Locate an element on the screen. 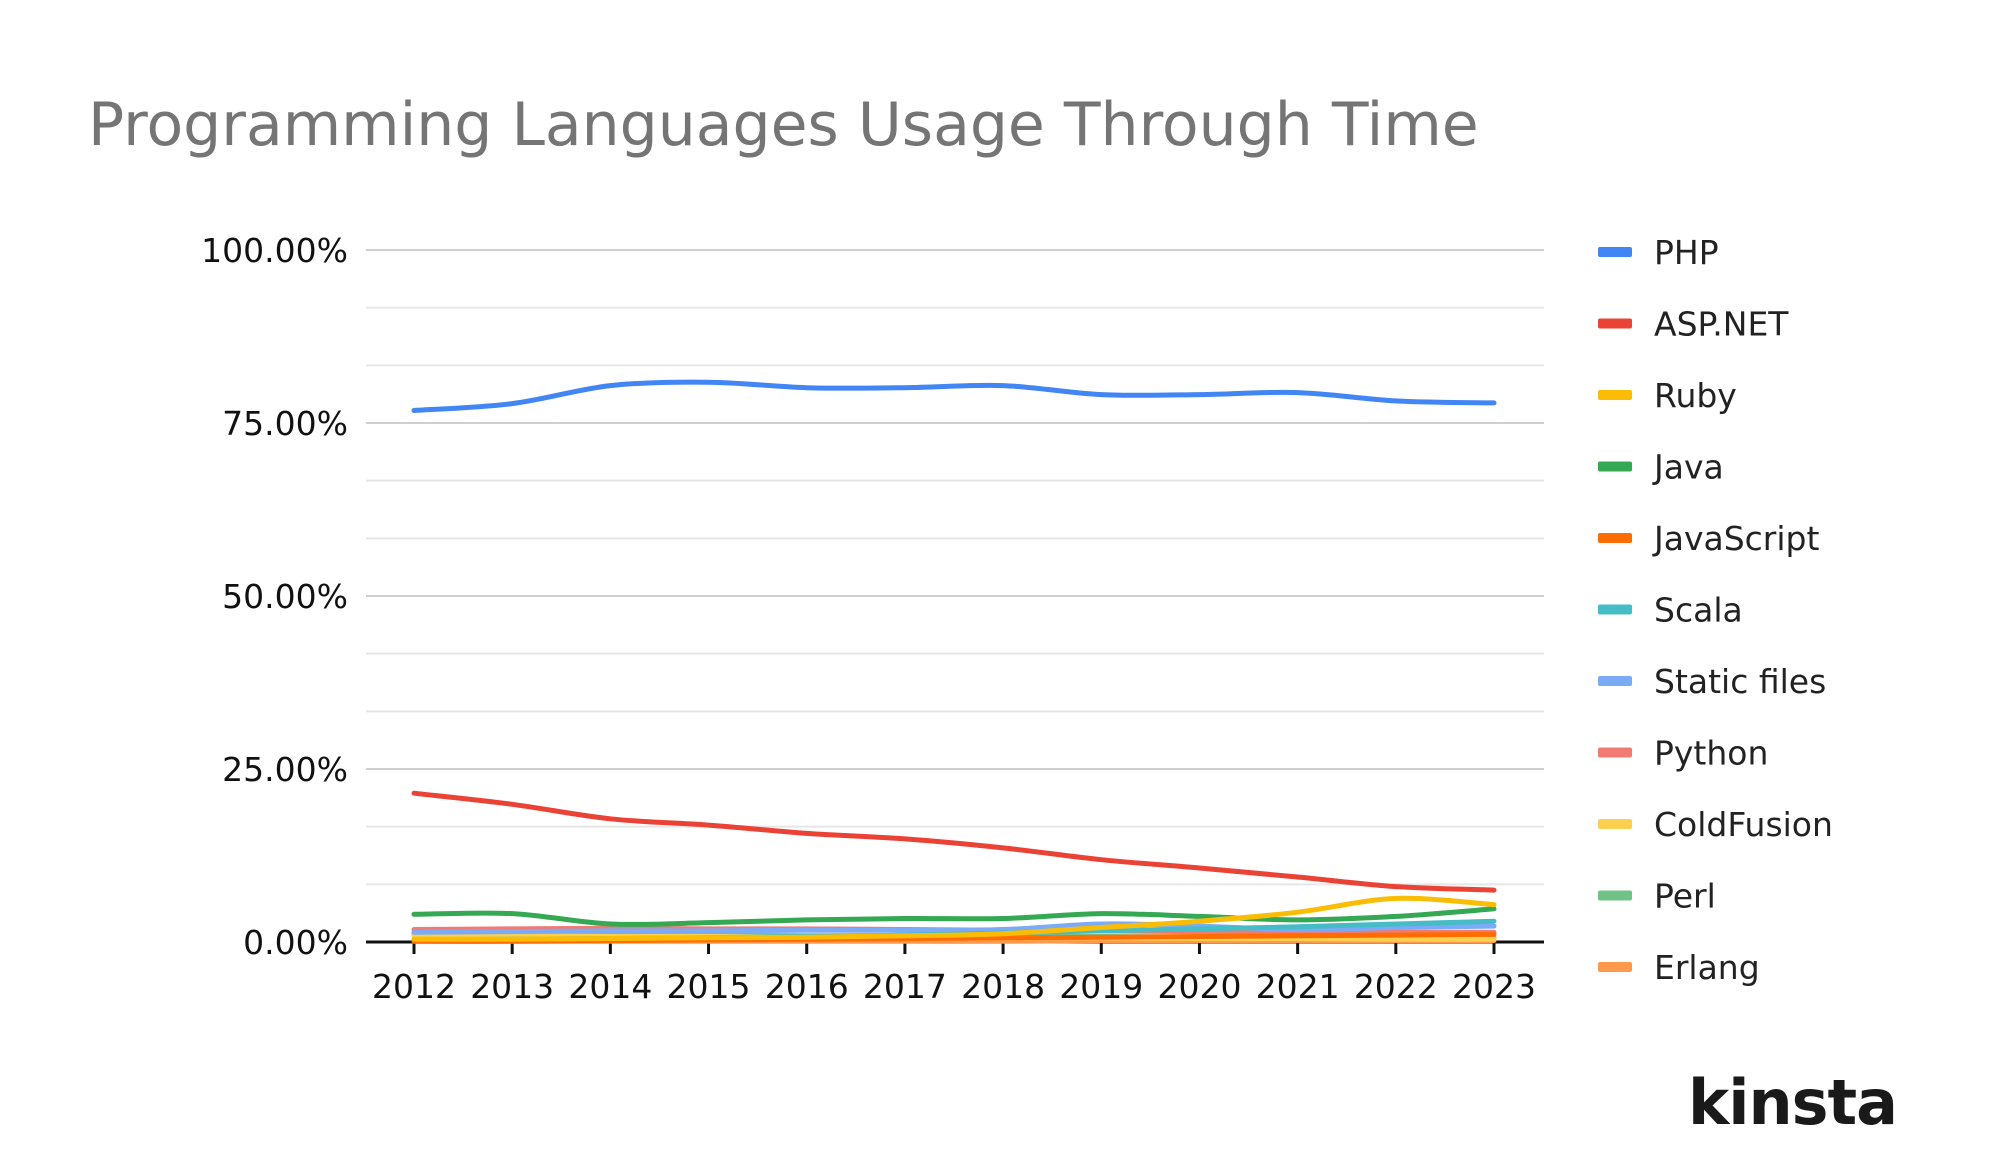 Image resolution: width=1999 pixels, height=1176 pixels. x-tick-label: 2018 is located at coordinates (1003, 986).